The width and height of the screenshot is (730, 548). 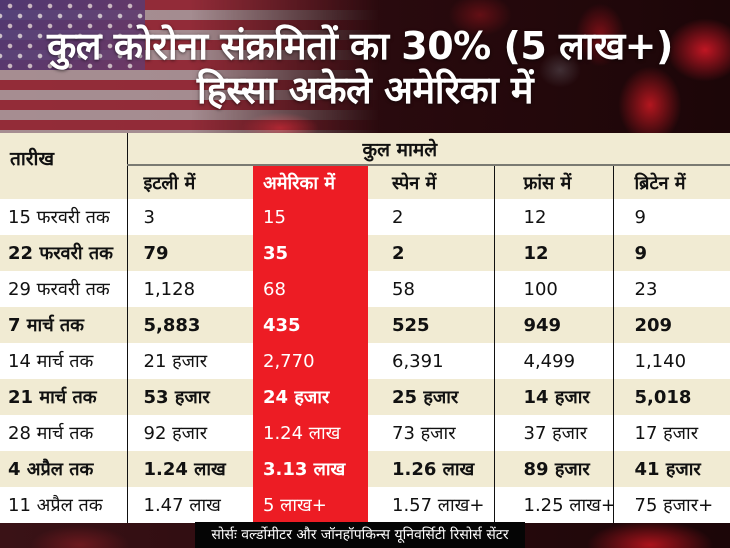 What do you see at coordinates (403, 289) in the screenshot?
I see `table-cell-spain: 58` at bounding box center [403, 289].